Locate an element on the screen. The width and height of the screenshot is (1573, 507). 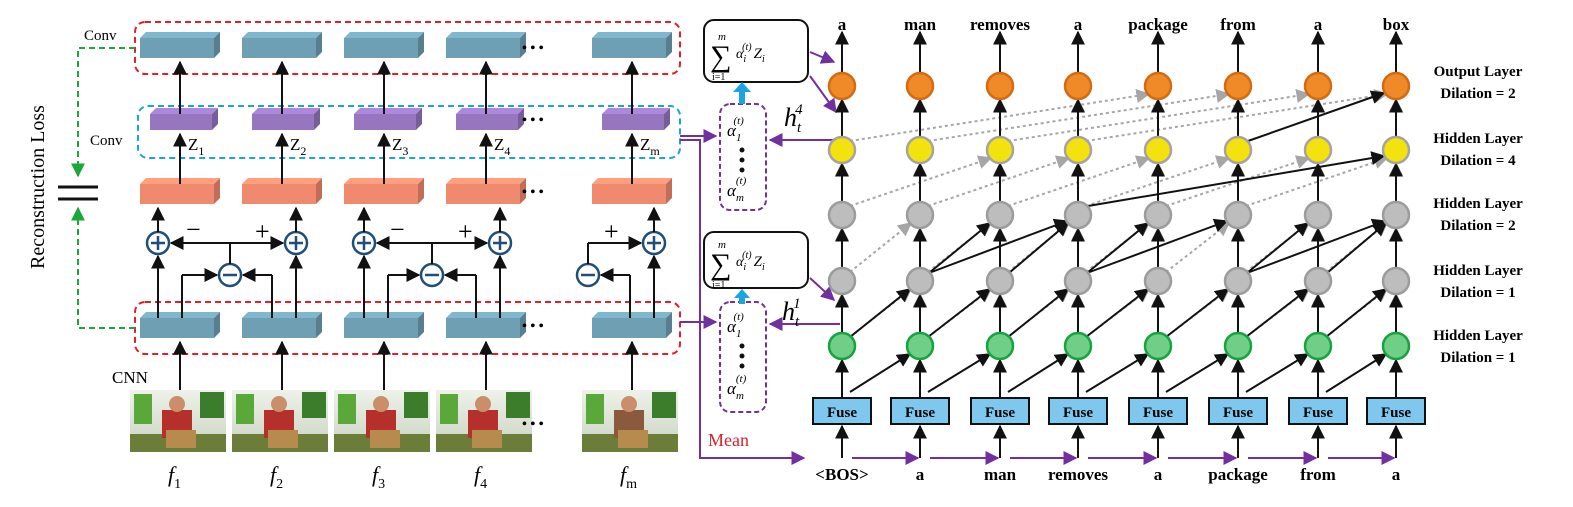
sum-formula-bottom: m∑i=1αi(t) Zi is located at coordinates (737, 265).